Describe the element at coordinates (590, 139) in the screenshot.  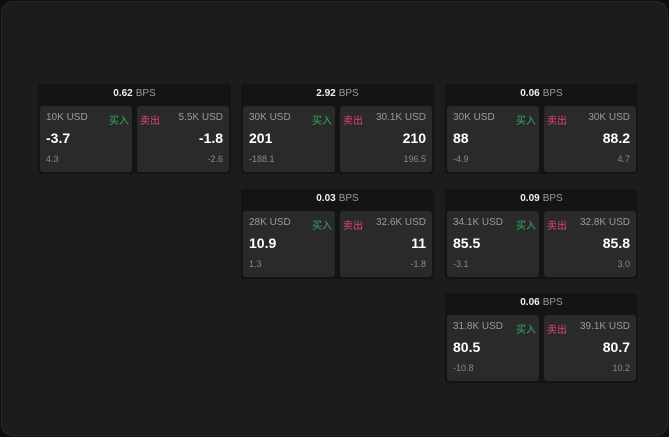
I see `sell-button: 30K USD 卖出 88.2 4.7` at that location.